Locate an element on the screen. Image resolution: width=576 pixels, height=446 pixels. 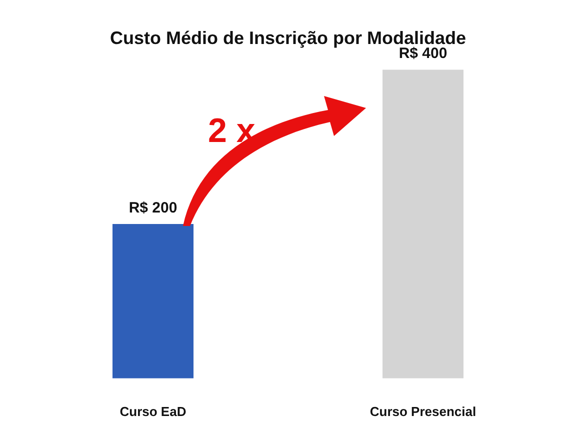
x-tick-label: Curso EaD is located at coordinates (153, 411).